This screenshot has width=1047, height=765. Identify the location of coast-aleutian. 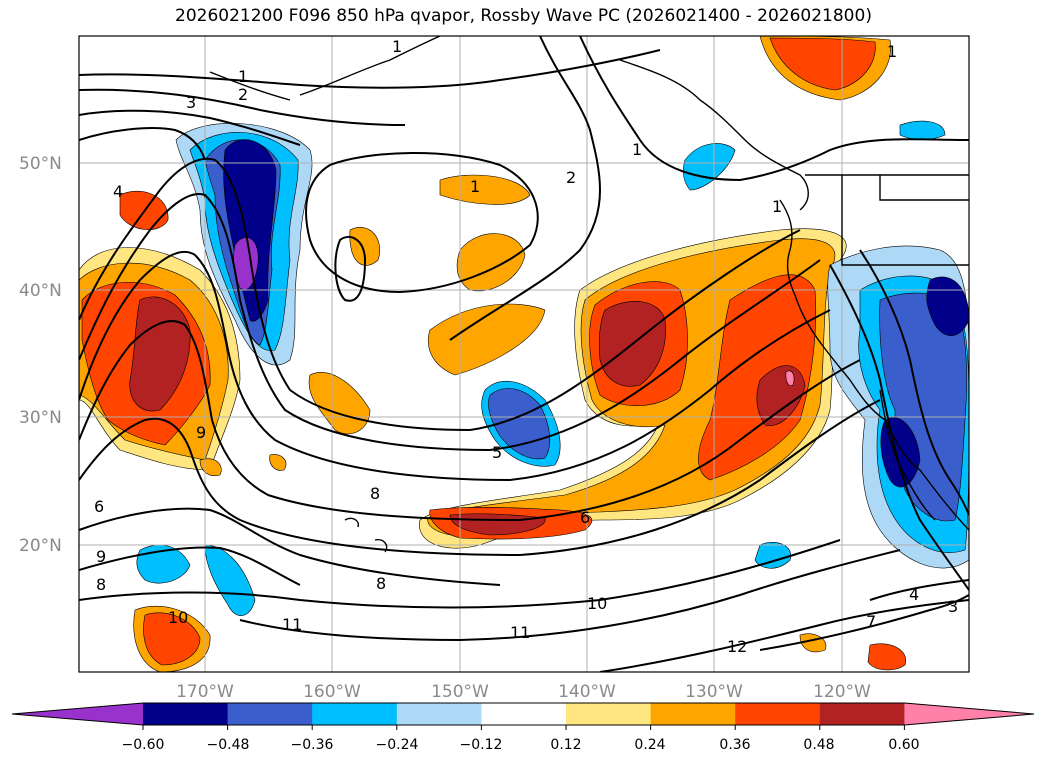
(250, 86).